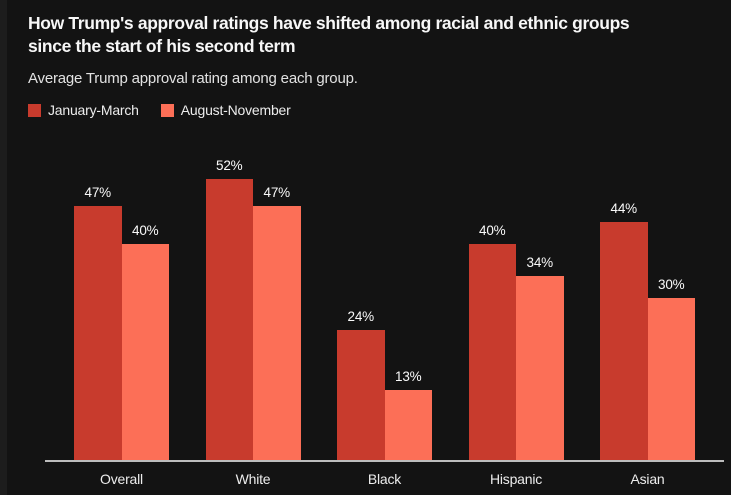  I want to click on bar-value-label: 30%, so click(671, 284).